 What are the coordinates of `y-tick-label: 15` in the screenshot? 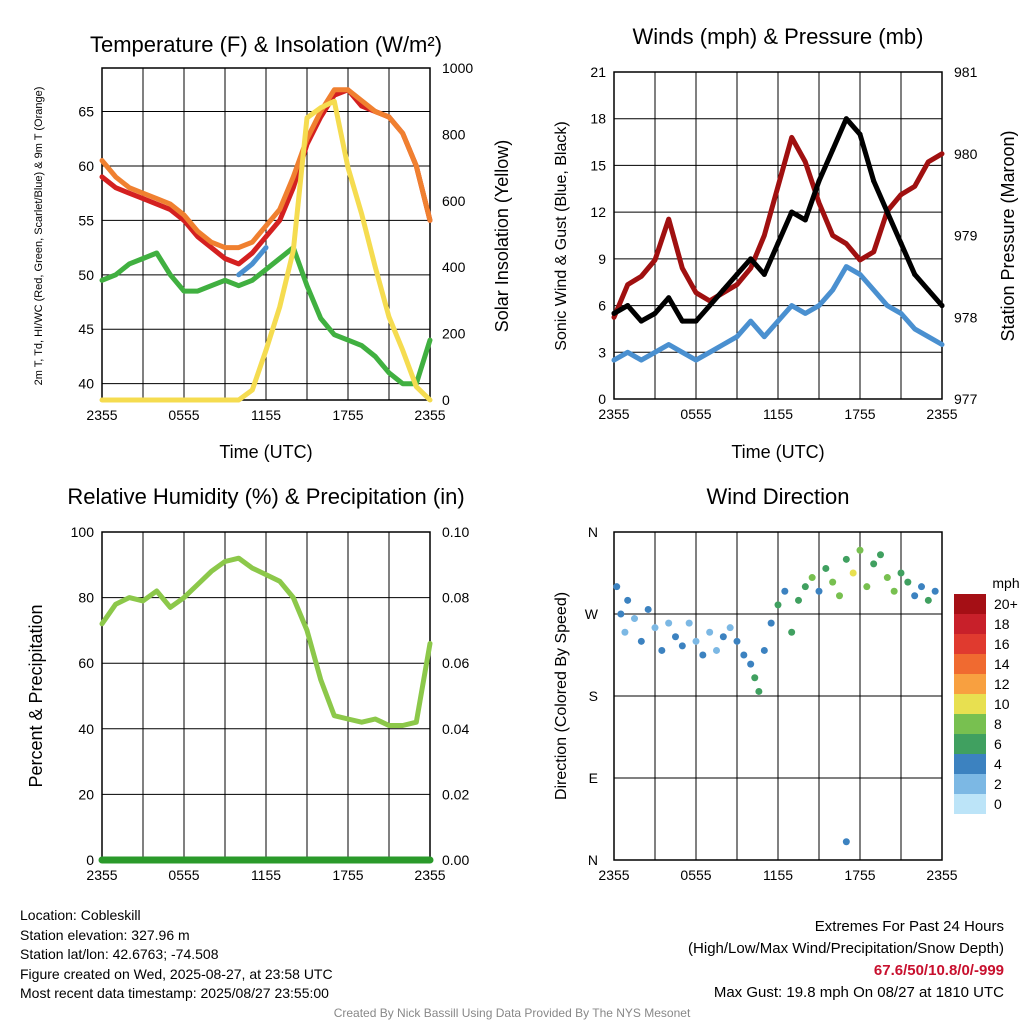 It's located at (598, 165).